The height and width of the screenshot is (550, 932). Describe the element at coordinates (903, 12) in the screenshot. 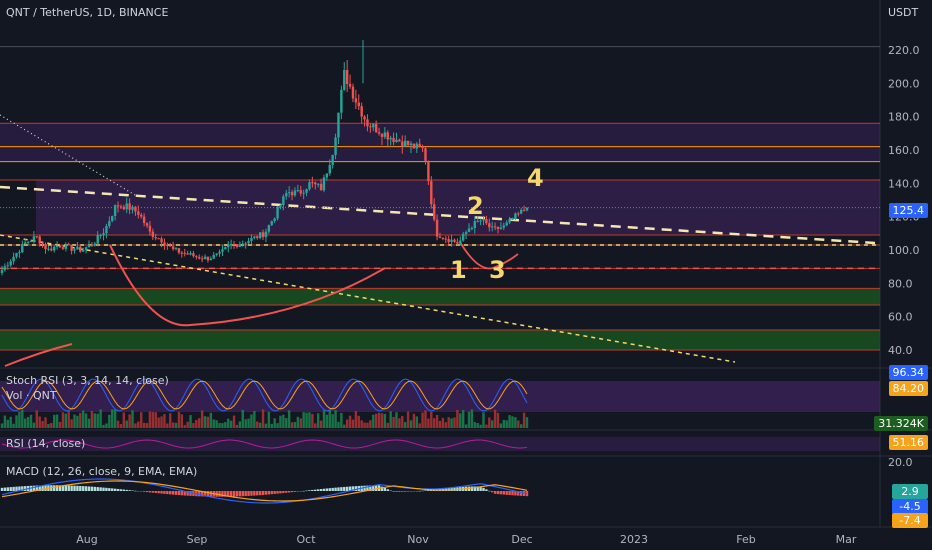

I see `currency-label: USDT` at that location.